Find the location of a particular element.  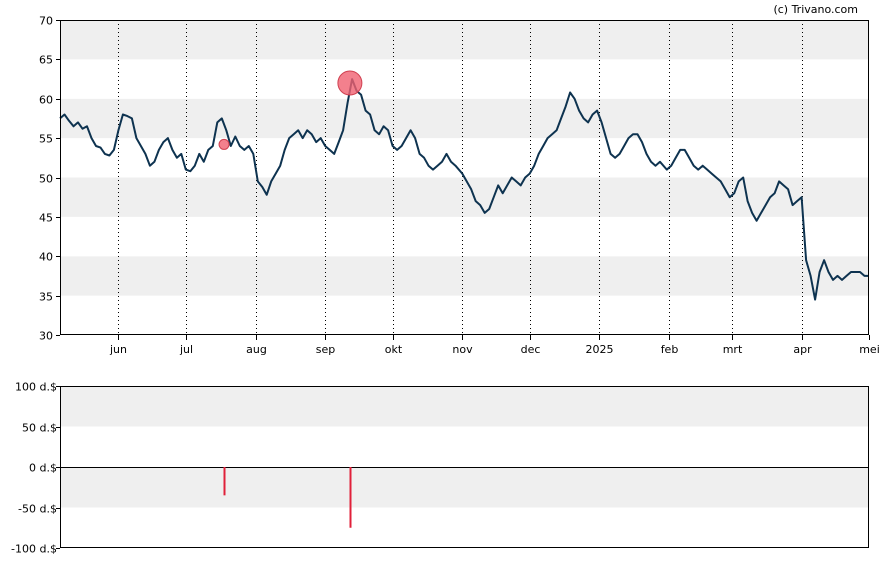

sub-y-tick-label-4: -100 d.$ is located at coordinates (34, 549).